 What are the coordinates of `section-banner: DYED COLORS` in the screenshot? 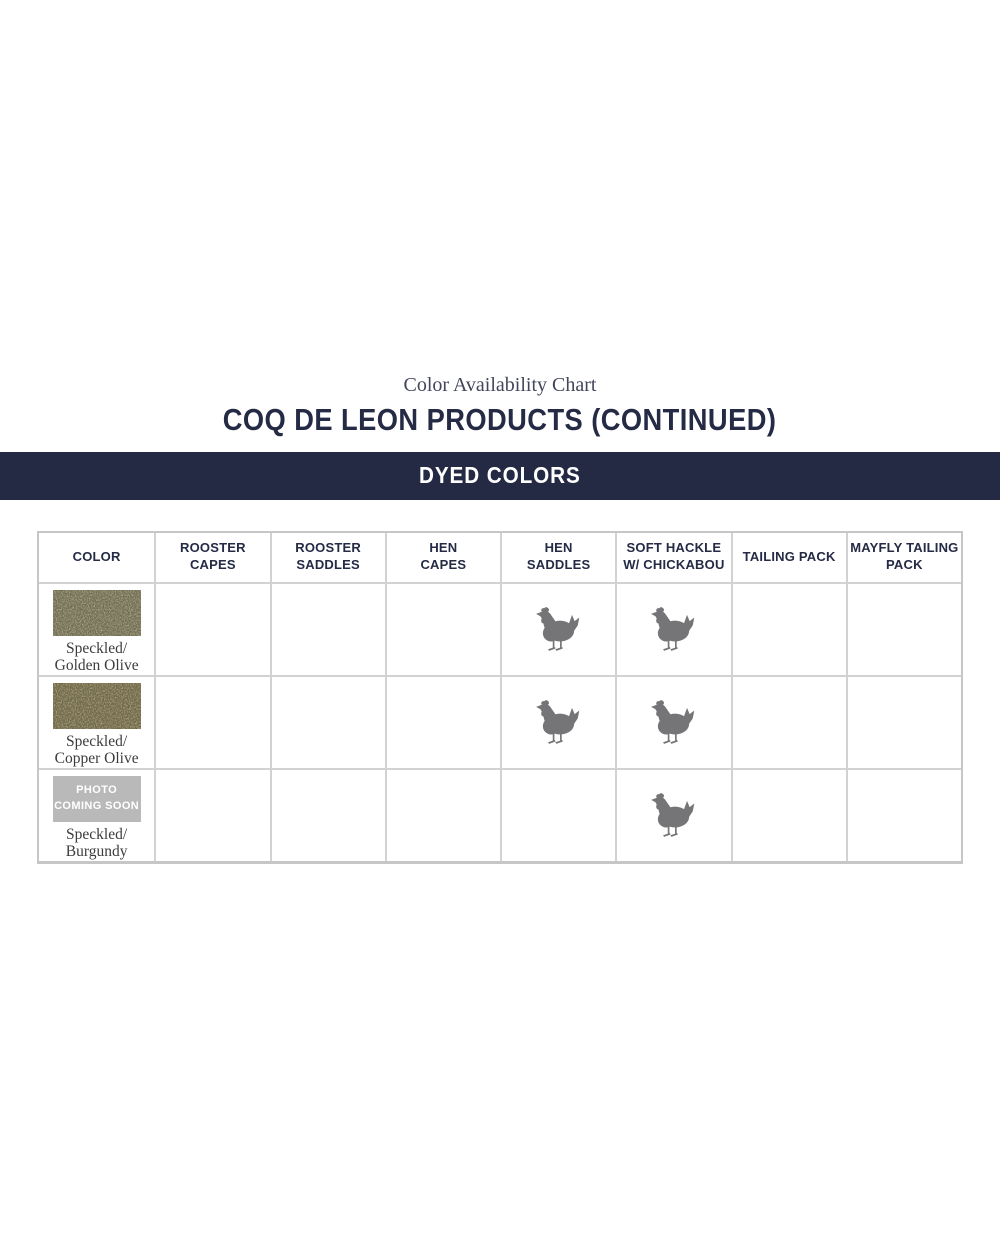 It's located at (500, 475).